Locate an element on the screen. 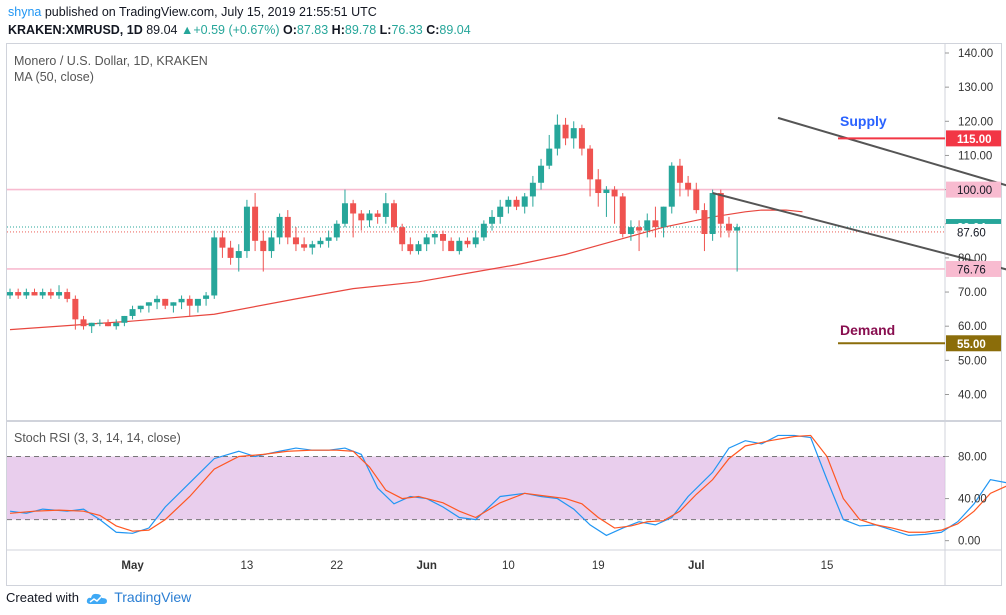 Image resolution: width=1006 pixels, height=615 pixels. price-label-text: 76.76 is located at coordinates (971, 270).